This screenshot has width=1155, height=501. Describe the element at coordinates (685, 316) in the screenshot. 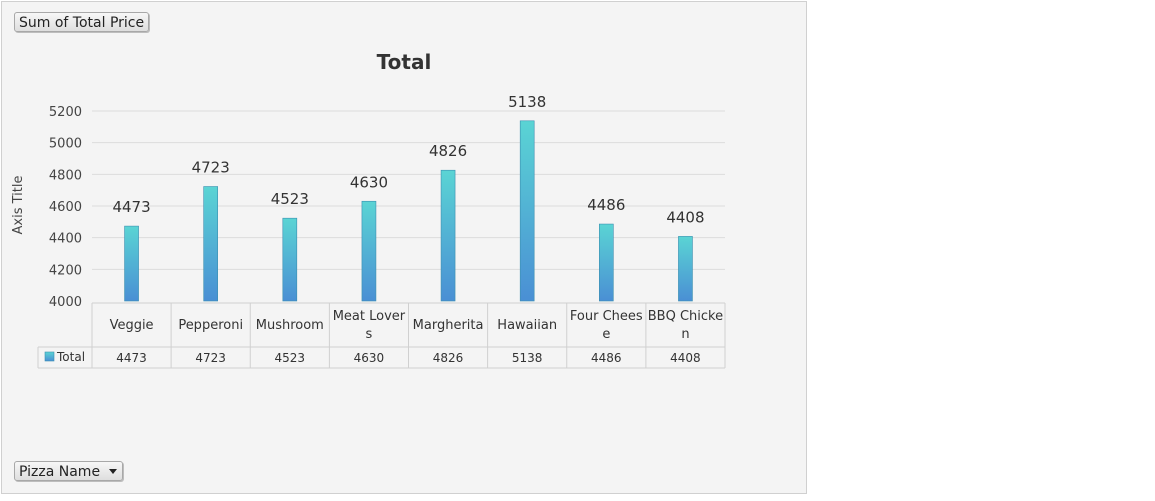

I see `x-tick-label: BBQ Chicke` at that location.